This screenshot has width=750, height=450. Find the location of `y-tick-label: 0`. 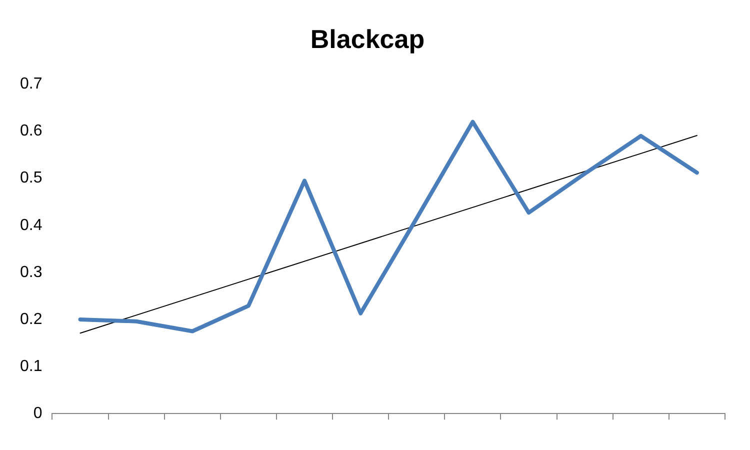

y-tick-label: 0 is located at coordinates (37, 413).